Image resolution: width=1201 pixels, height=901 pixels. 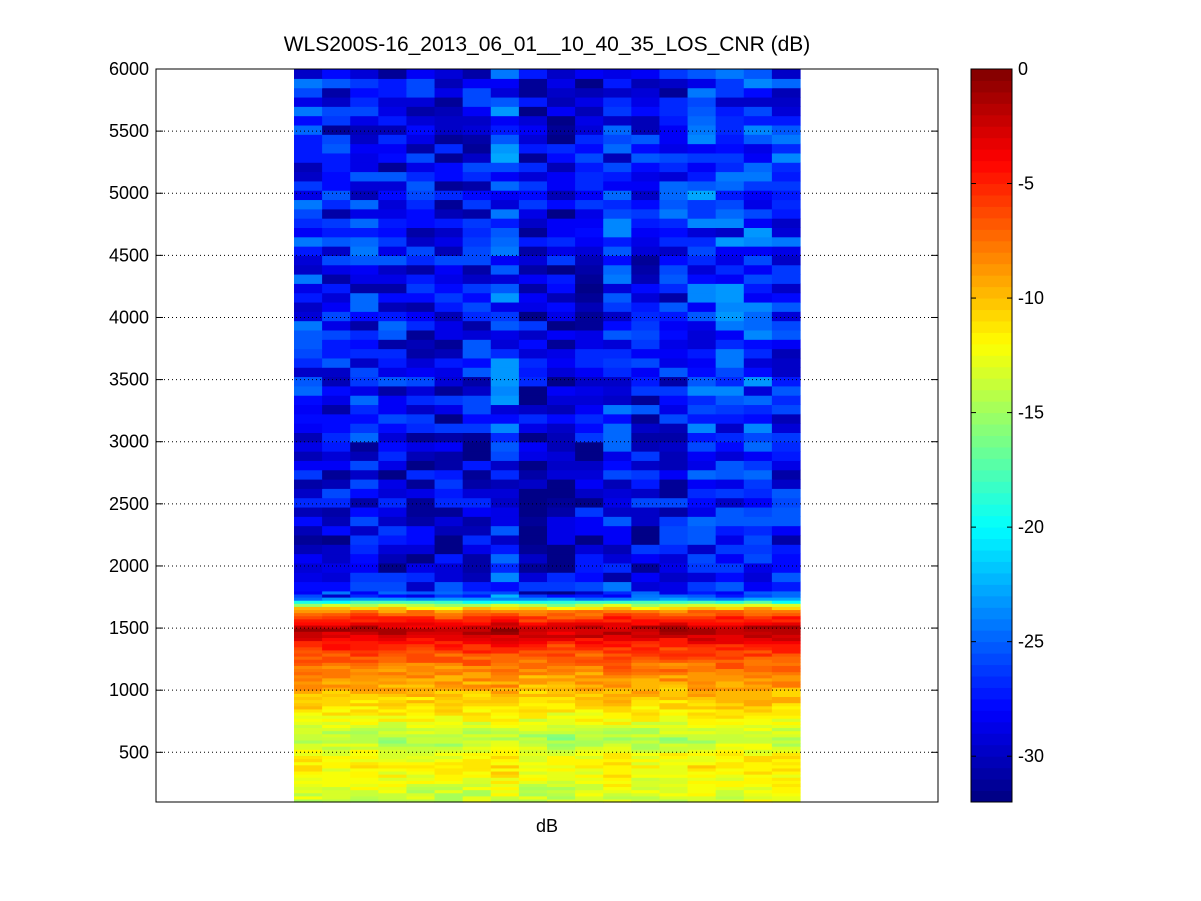 What do you see at coordinates (129, 690) in the screenshot?
I see `y-tick-label: 1000` at bounding box center [129, 690].